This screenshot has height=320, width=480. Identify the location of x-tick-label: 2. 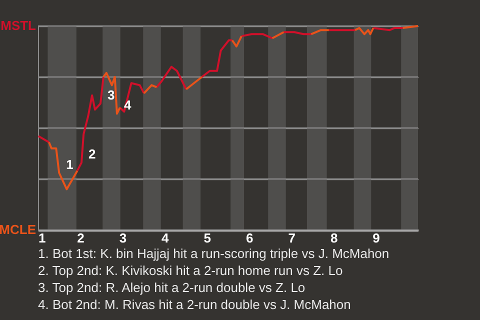
(80, 238).